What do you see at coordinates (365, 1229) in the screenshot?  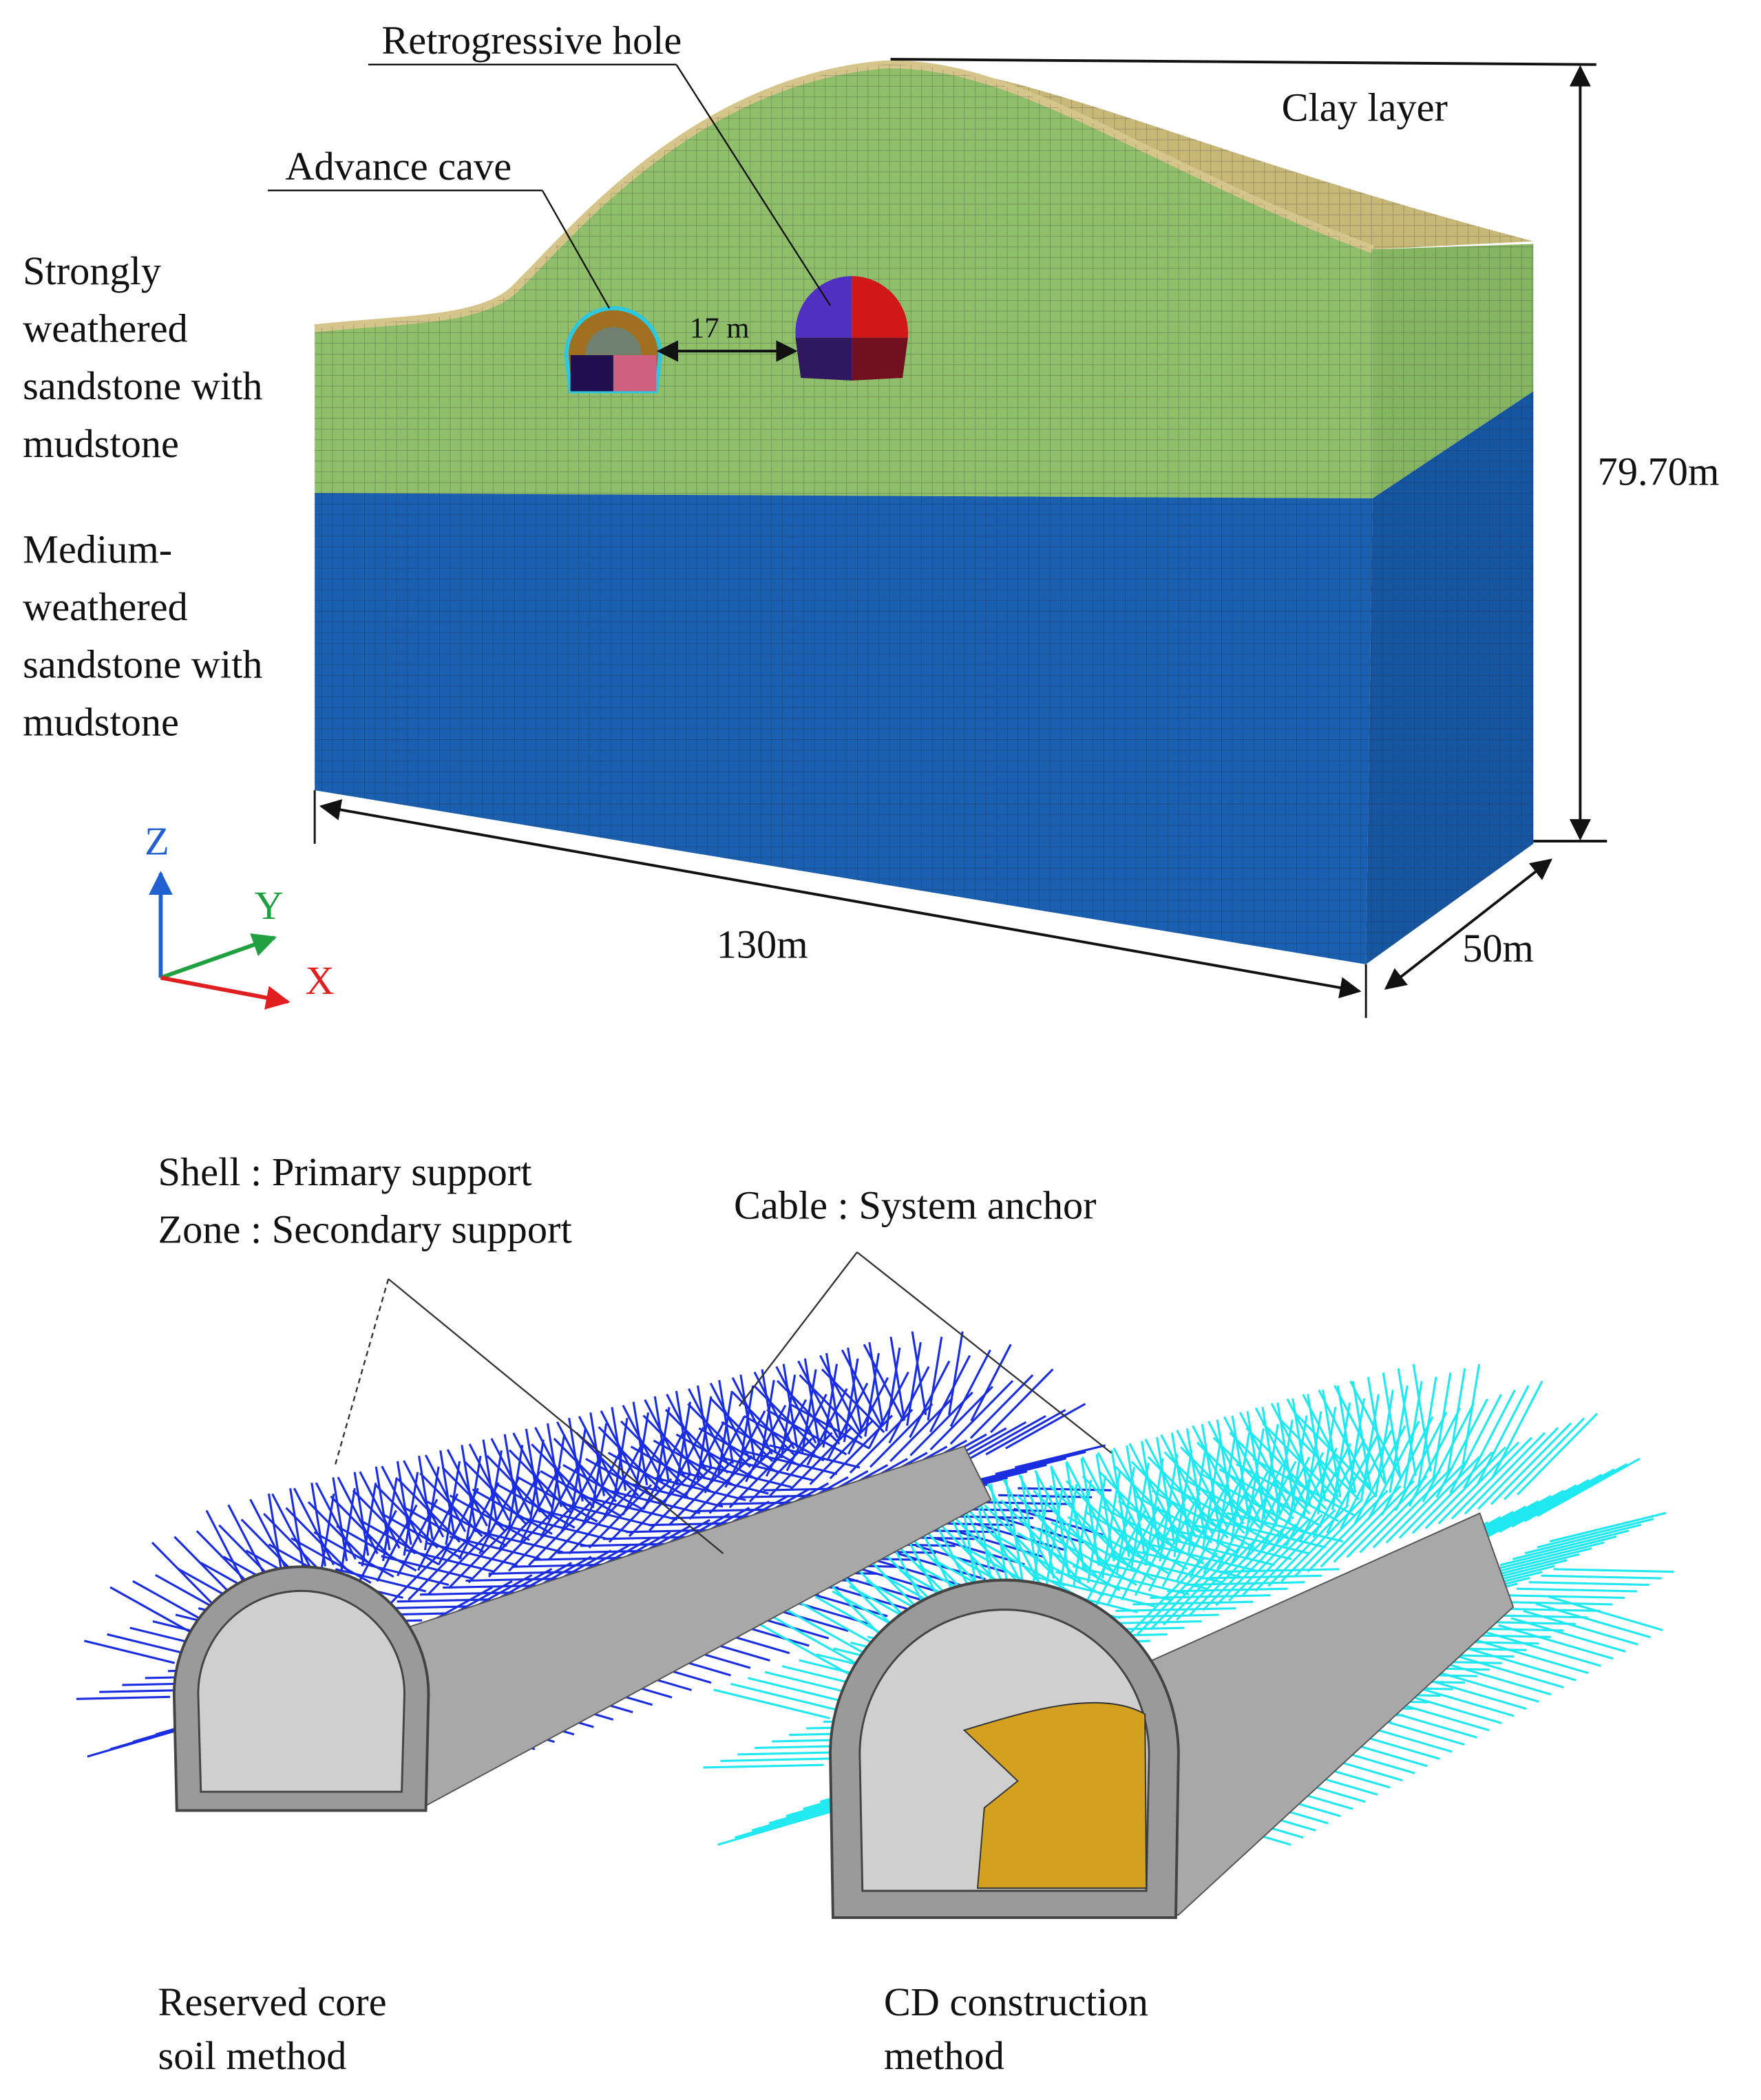 I see `support-label: Zone : Secondary support` at bounding box center [365, 1229].